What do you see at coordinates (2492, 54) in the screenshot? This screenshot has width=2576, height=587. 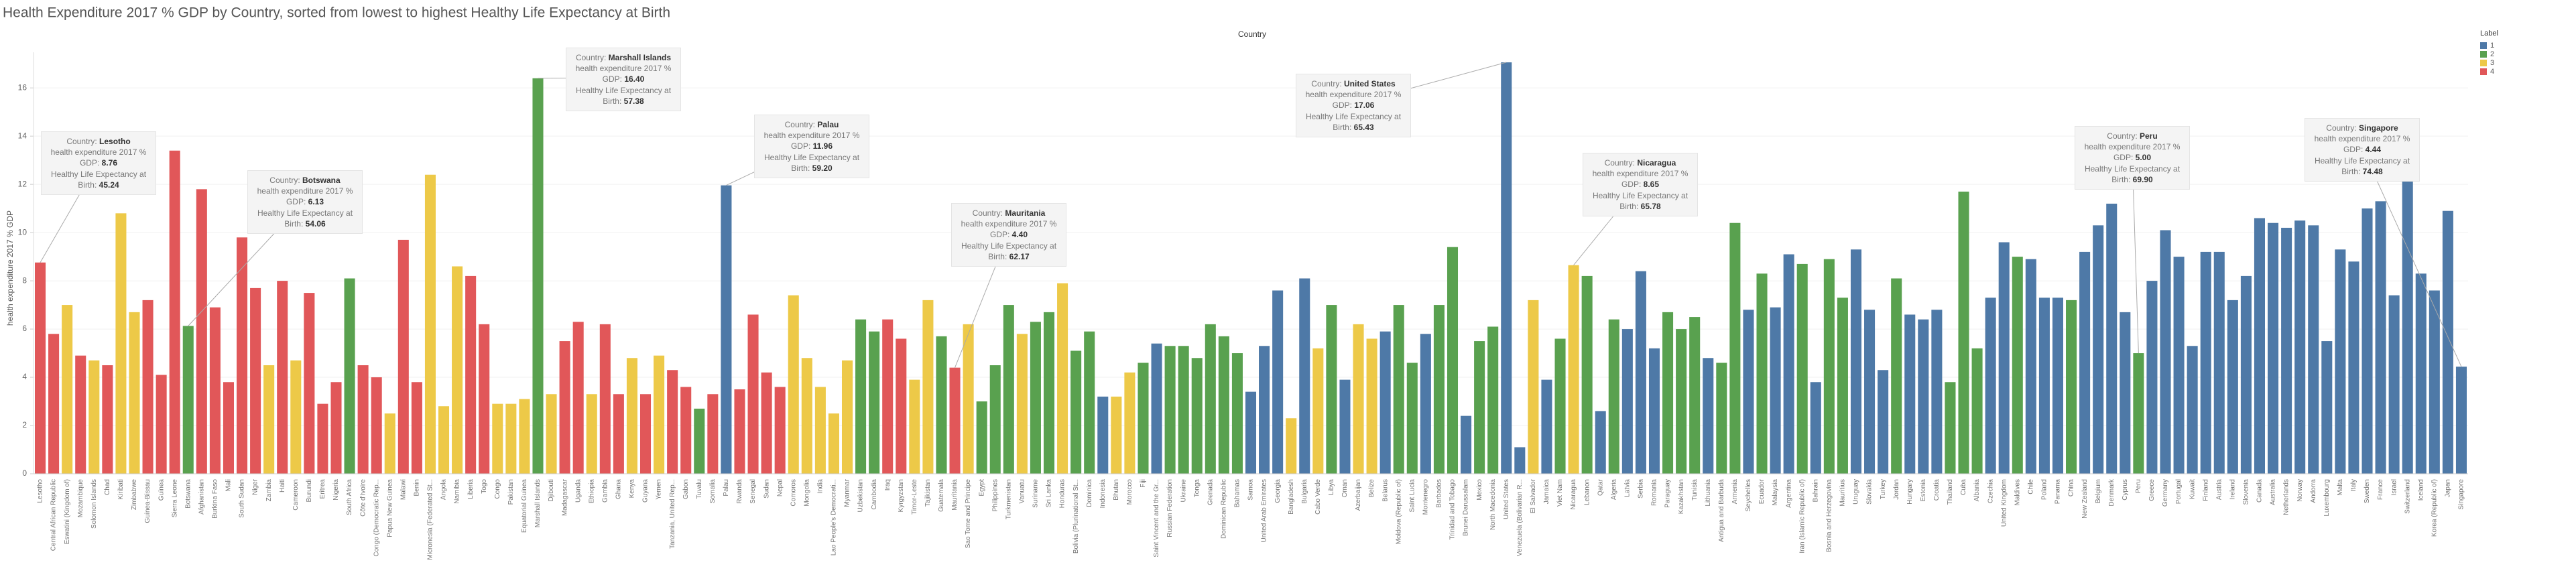 I see `legend-label: 2` at bounding box center [2492, 54].